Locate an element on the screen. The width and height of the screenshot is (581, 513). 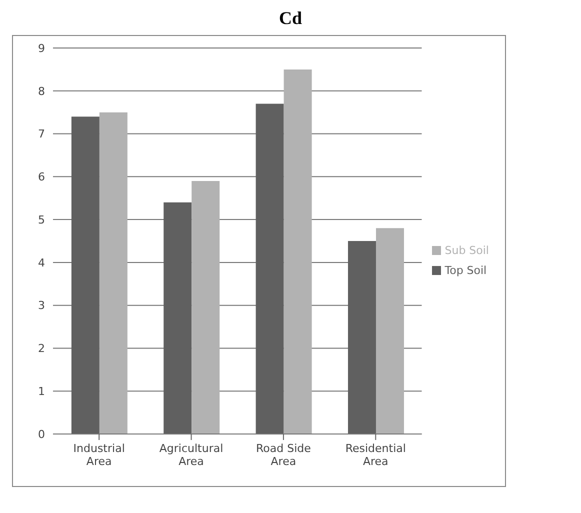
x-tick-label: Industrial Area is located at coordinates (99, 455).